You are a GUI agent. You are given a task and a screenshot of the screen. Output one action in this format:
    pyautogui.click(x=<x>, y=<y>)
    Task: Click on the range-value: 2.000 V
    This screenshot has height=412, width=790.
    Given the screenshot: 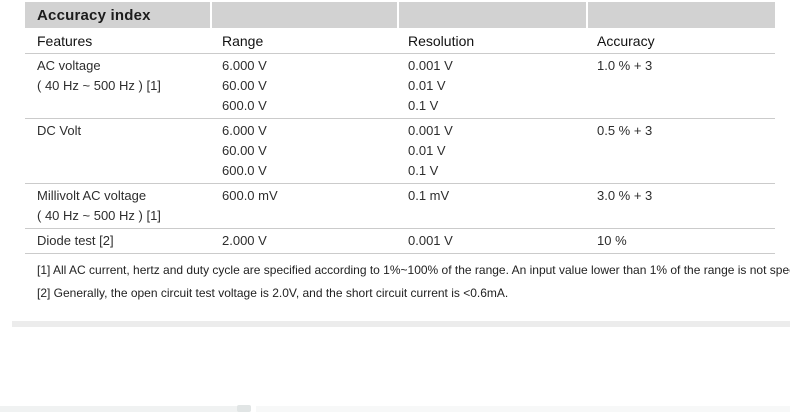 What is the action you would take?
    pyautogui.click(x=244, y=240)
    